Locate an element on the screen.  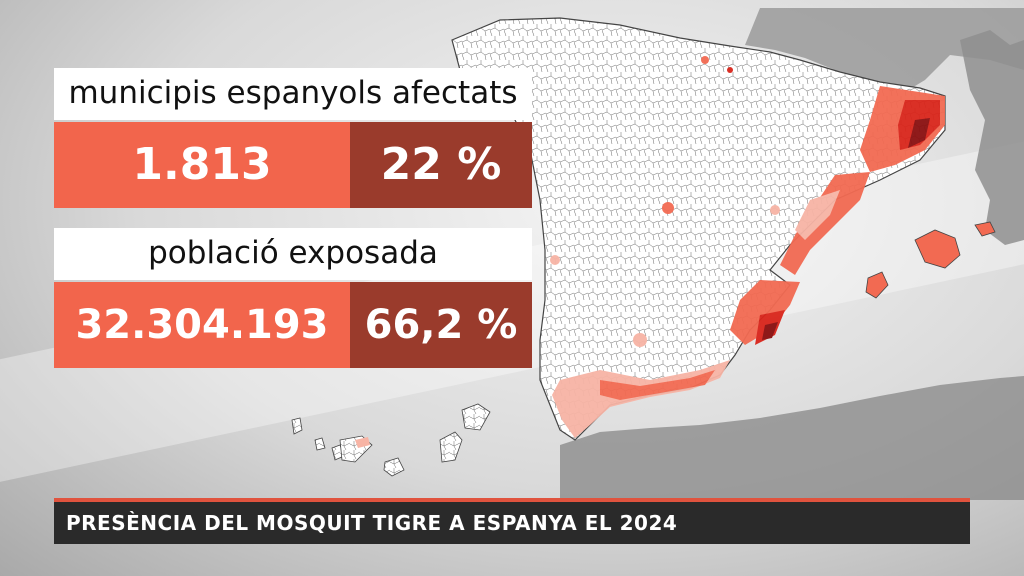
population-label: població exposada is located at coordinates (293, 254).